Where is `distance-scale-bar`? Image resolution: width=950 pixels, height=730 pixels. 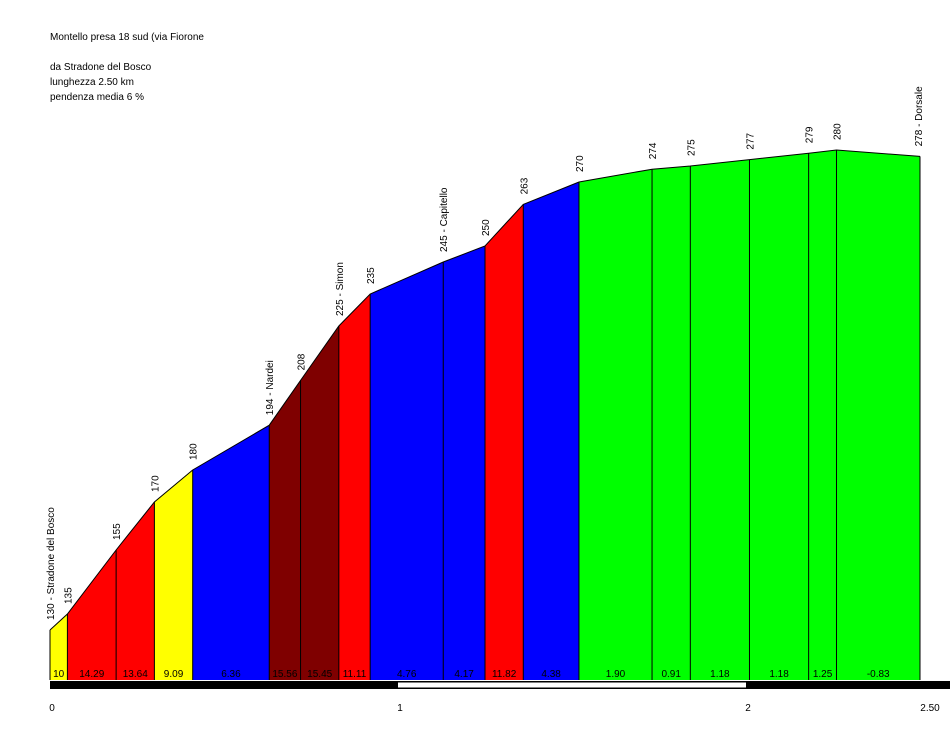 distance-scale-bar is located at coordinates (500, 685).